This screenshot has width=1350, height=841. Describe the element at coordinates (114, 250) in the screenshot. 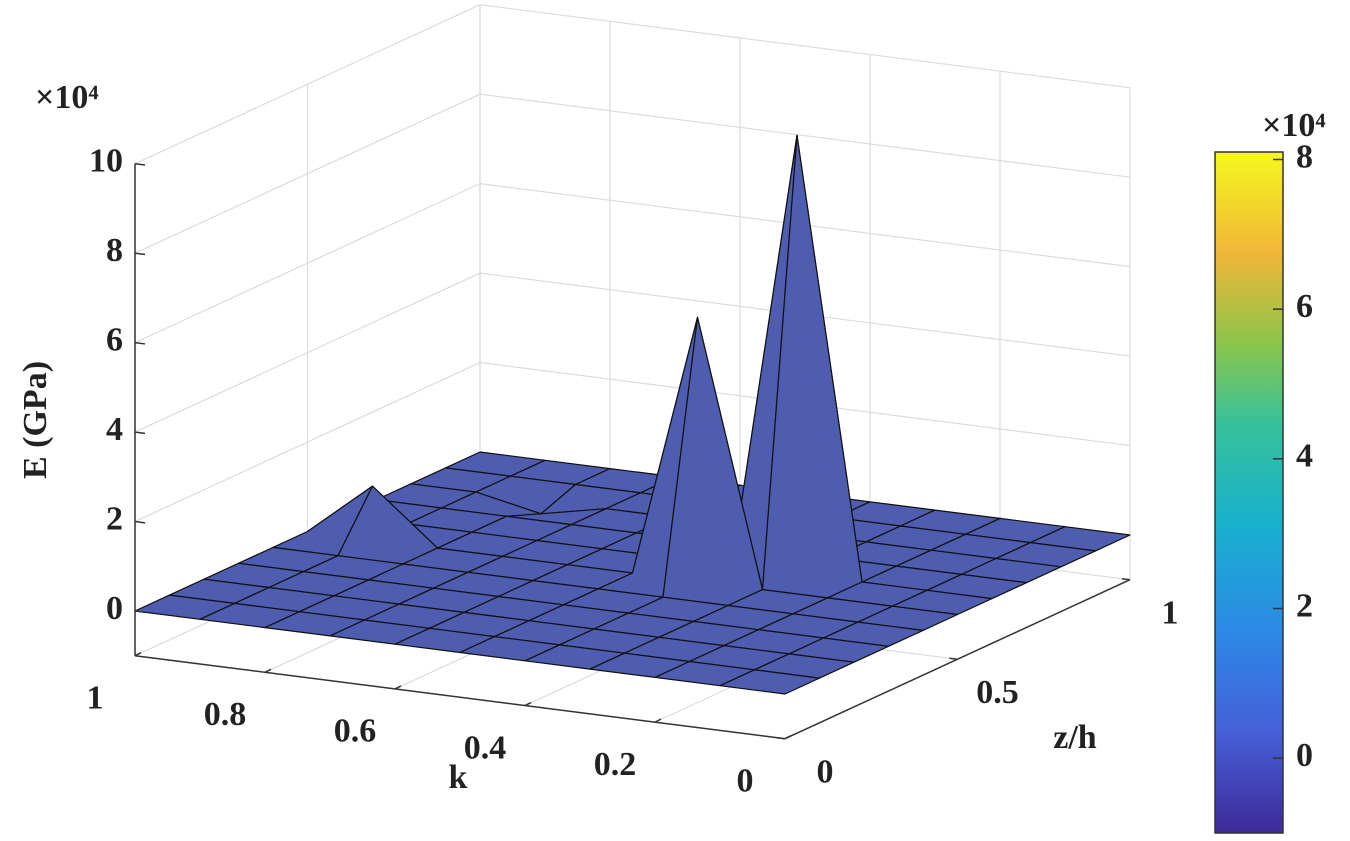

I see `z-tick-label: 8` at that location.